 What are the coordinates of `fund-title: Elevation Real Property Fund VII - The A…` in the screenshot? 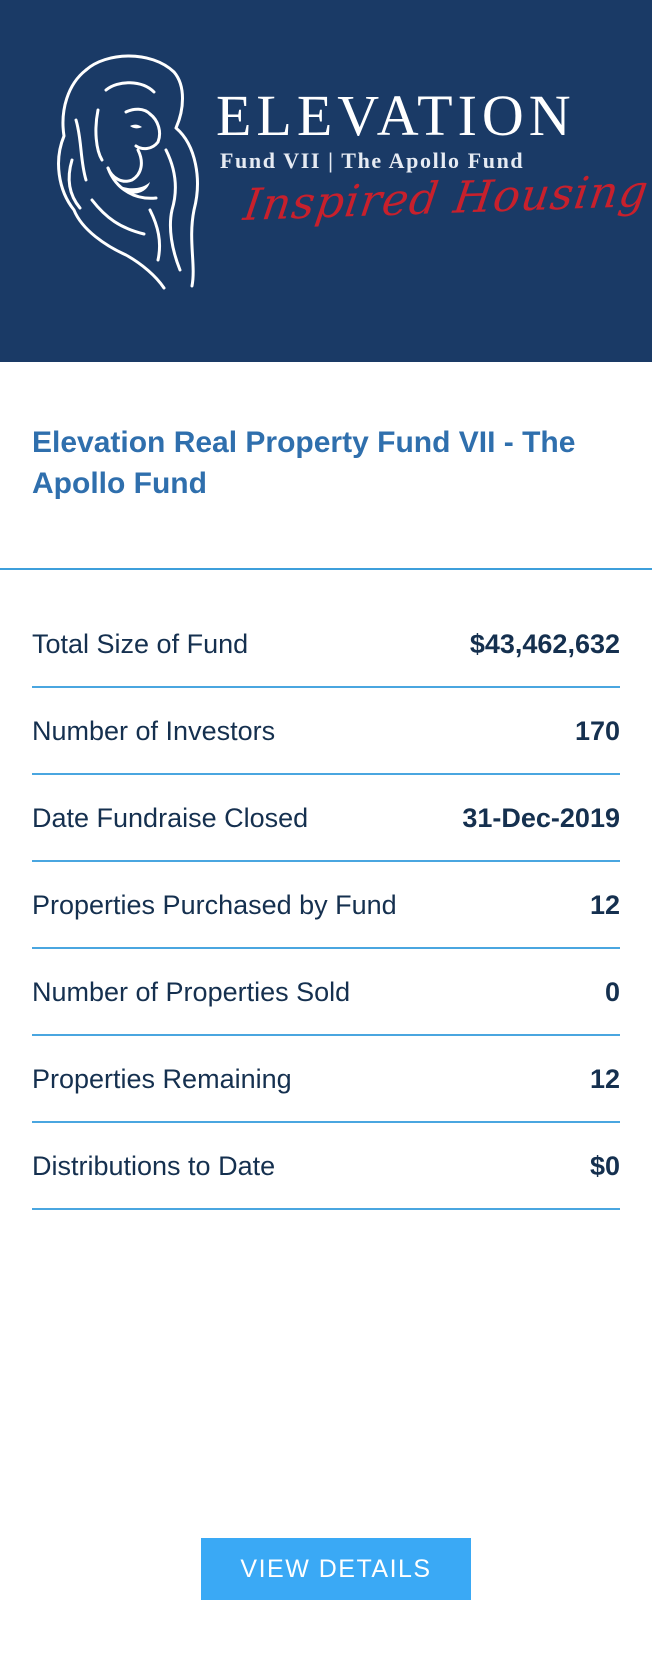 It's located at (304, 463).